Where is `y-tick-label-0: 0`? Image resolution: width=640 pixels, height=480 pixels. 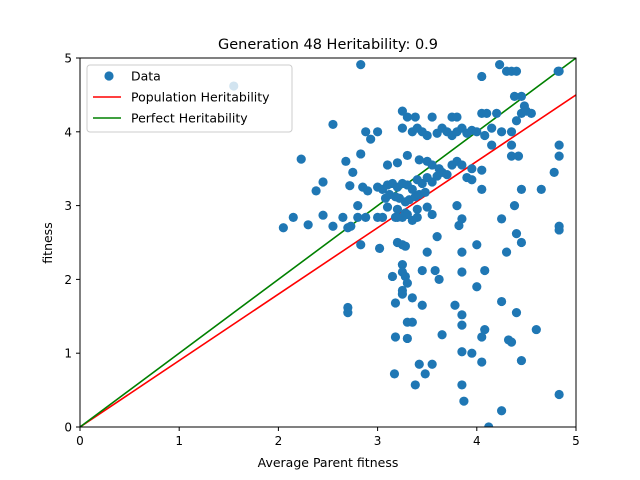
y-tick-label-0: 0 is located at coordinates (68, 428).